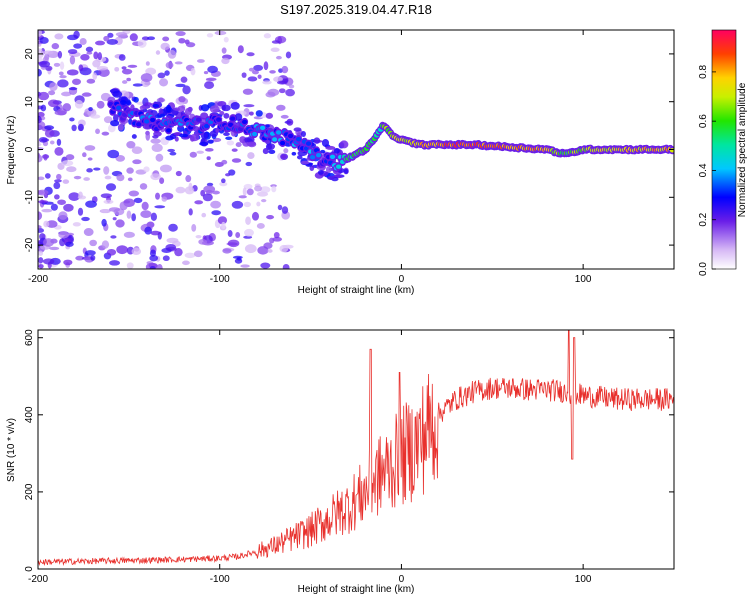  I want to click on spectrogram-y-label: Frequency (Hz), so click(11, 150).